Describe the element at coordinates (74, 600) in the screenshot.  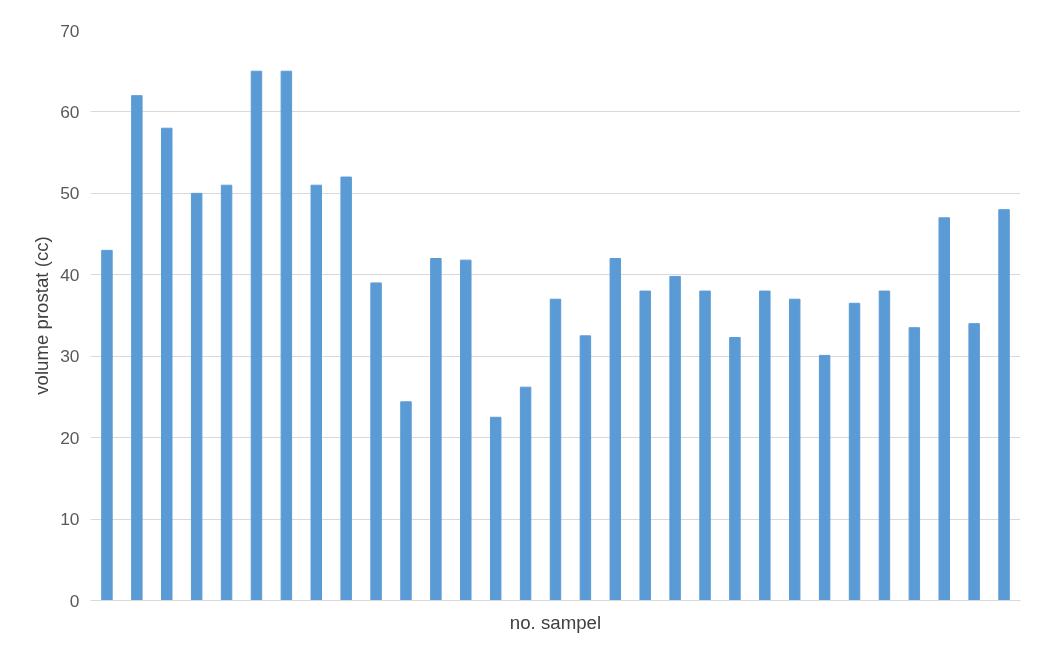
I see `y-tick-label: 0` at that location.